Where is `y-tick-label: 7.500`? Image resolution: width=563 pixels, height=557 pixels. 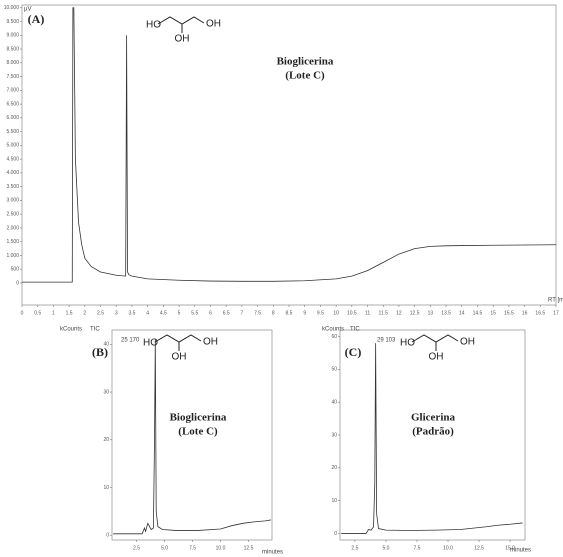
y-tick-label: 7.500 is located at coordinates (12, 77).